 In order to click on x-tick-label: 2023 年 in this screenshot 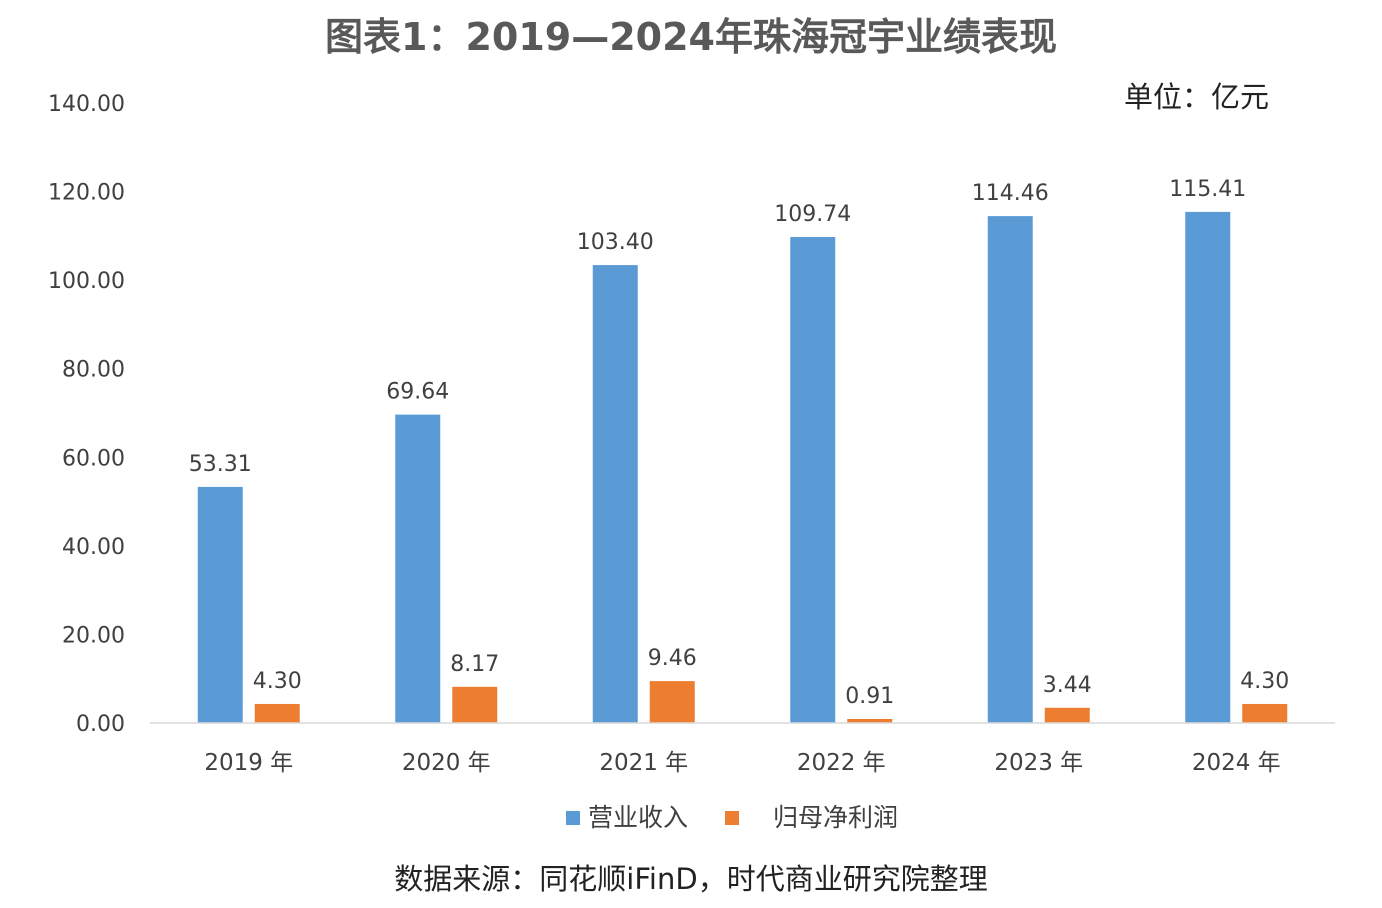, I will do `click(1038, 763)`.